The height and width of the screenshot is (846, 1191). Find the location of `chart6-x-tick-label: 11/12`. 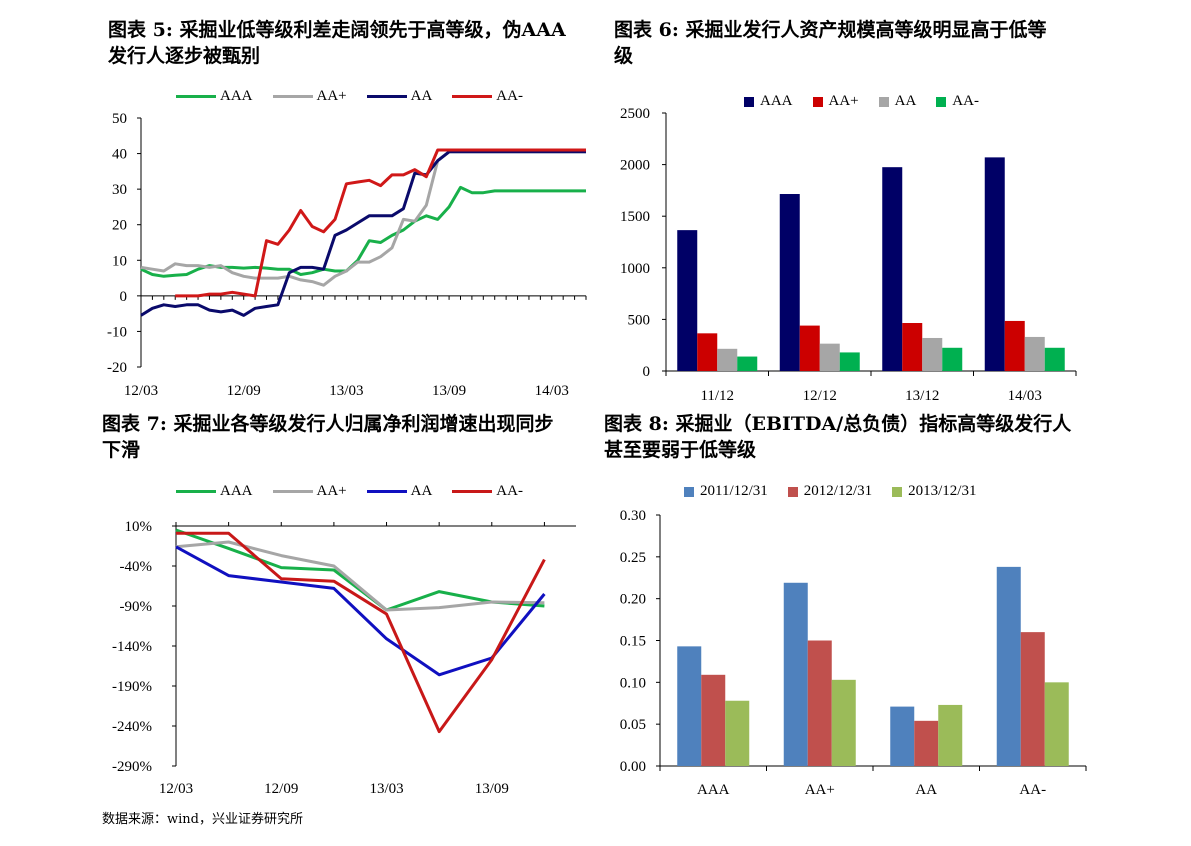

chart6-x-tick-label: 11/12 is located at coordinates (717, 396).